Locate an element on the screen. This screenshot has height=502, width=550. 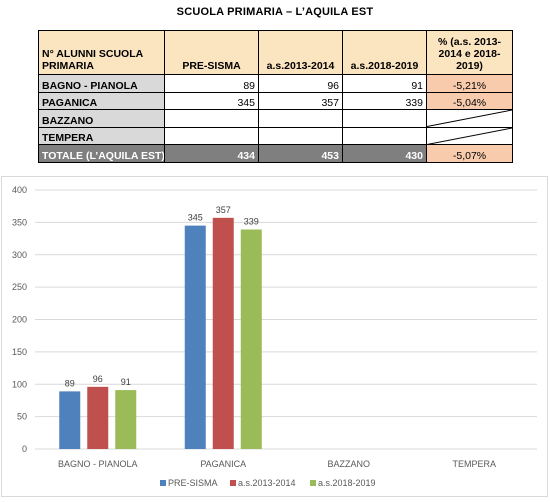
header-percent: % (a.s. 2013-2014 e 2018-2019) is located at coordinates (469, 52).